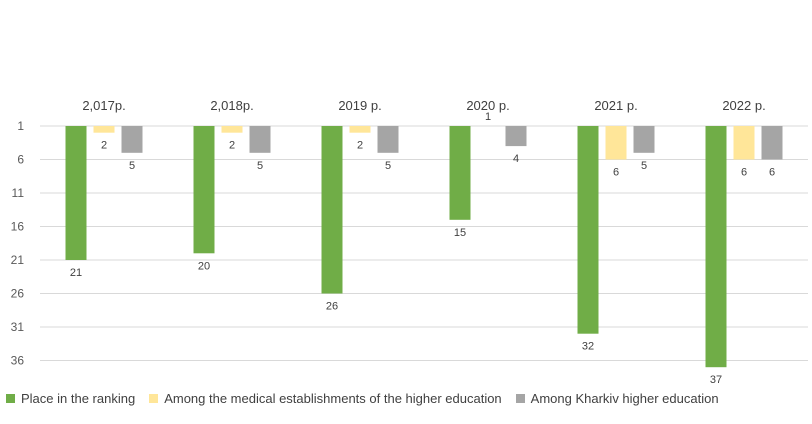 The image size is (812, 424). I want to click on data-label: 1, so click(488, 117).